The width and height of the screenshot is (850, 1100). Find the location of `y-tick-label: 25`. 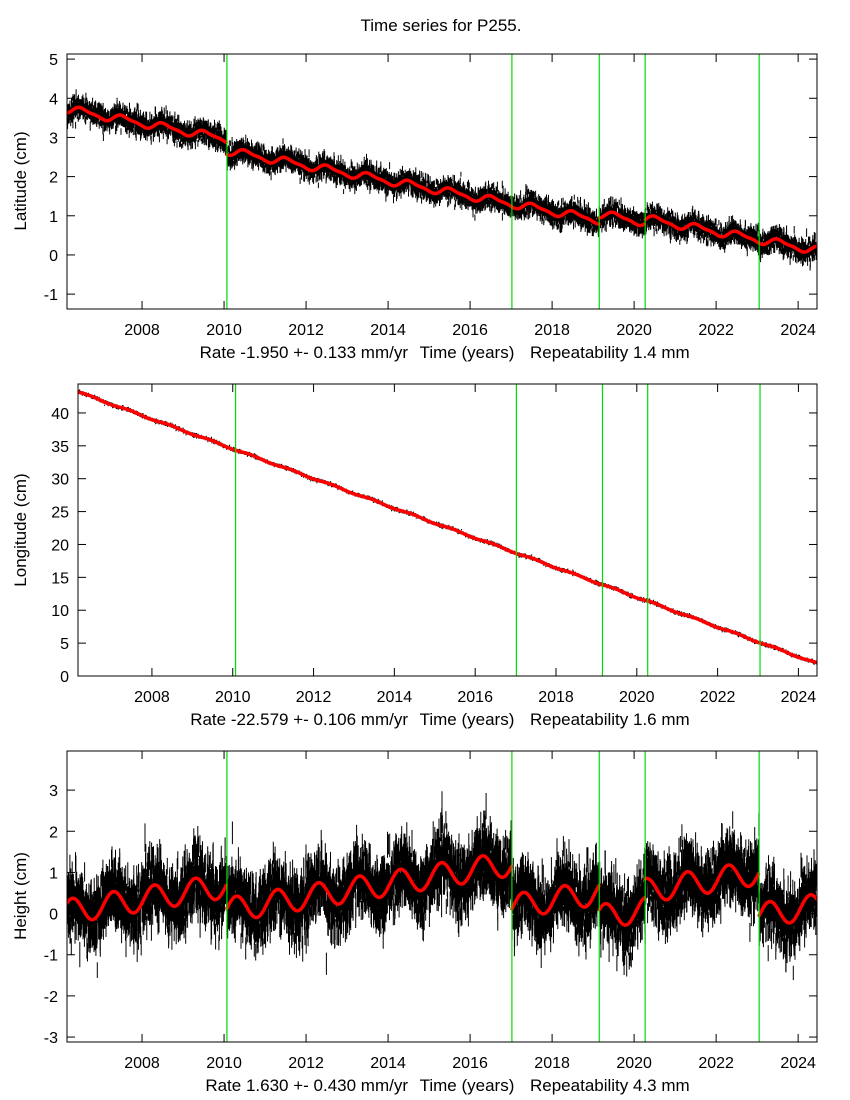

y-tick-label: 25 is located at coordinates (60, 513).